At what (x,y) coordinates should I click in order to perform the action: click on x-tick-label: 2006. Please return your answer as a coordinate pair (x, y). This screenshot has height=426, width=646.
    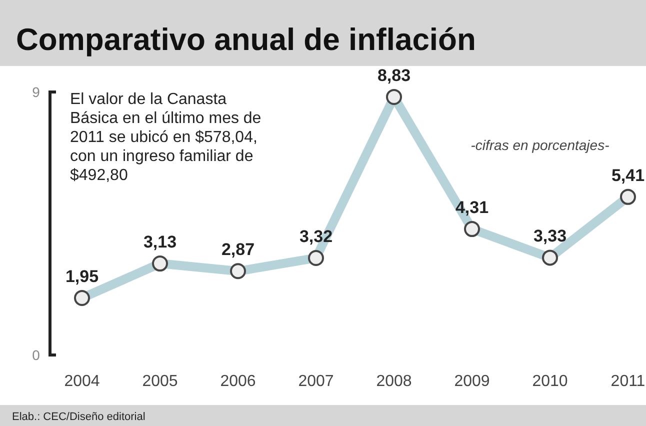
    Looking at the image, I should click on (238, 381).